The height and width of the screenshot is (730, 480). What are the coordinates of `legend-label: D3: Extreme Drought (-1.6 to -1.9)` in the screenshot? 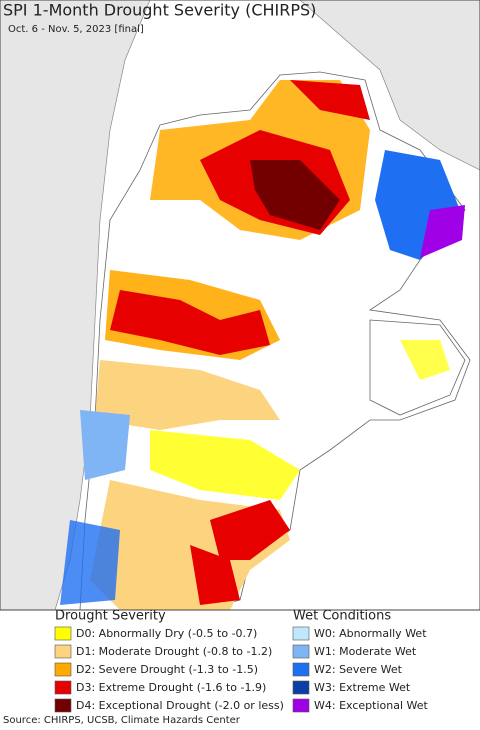 It's located at (171, 687).